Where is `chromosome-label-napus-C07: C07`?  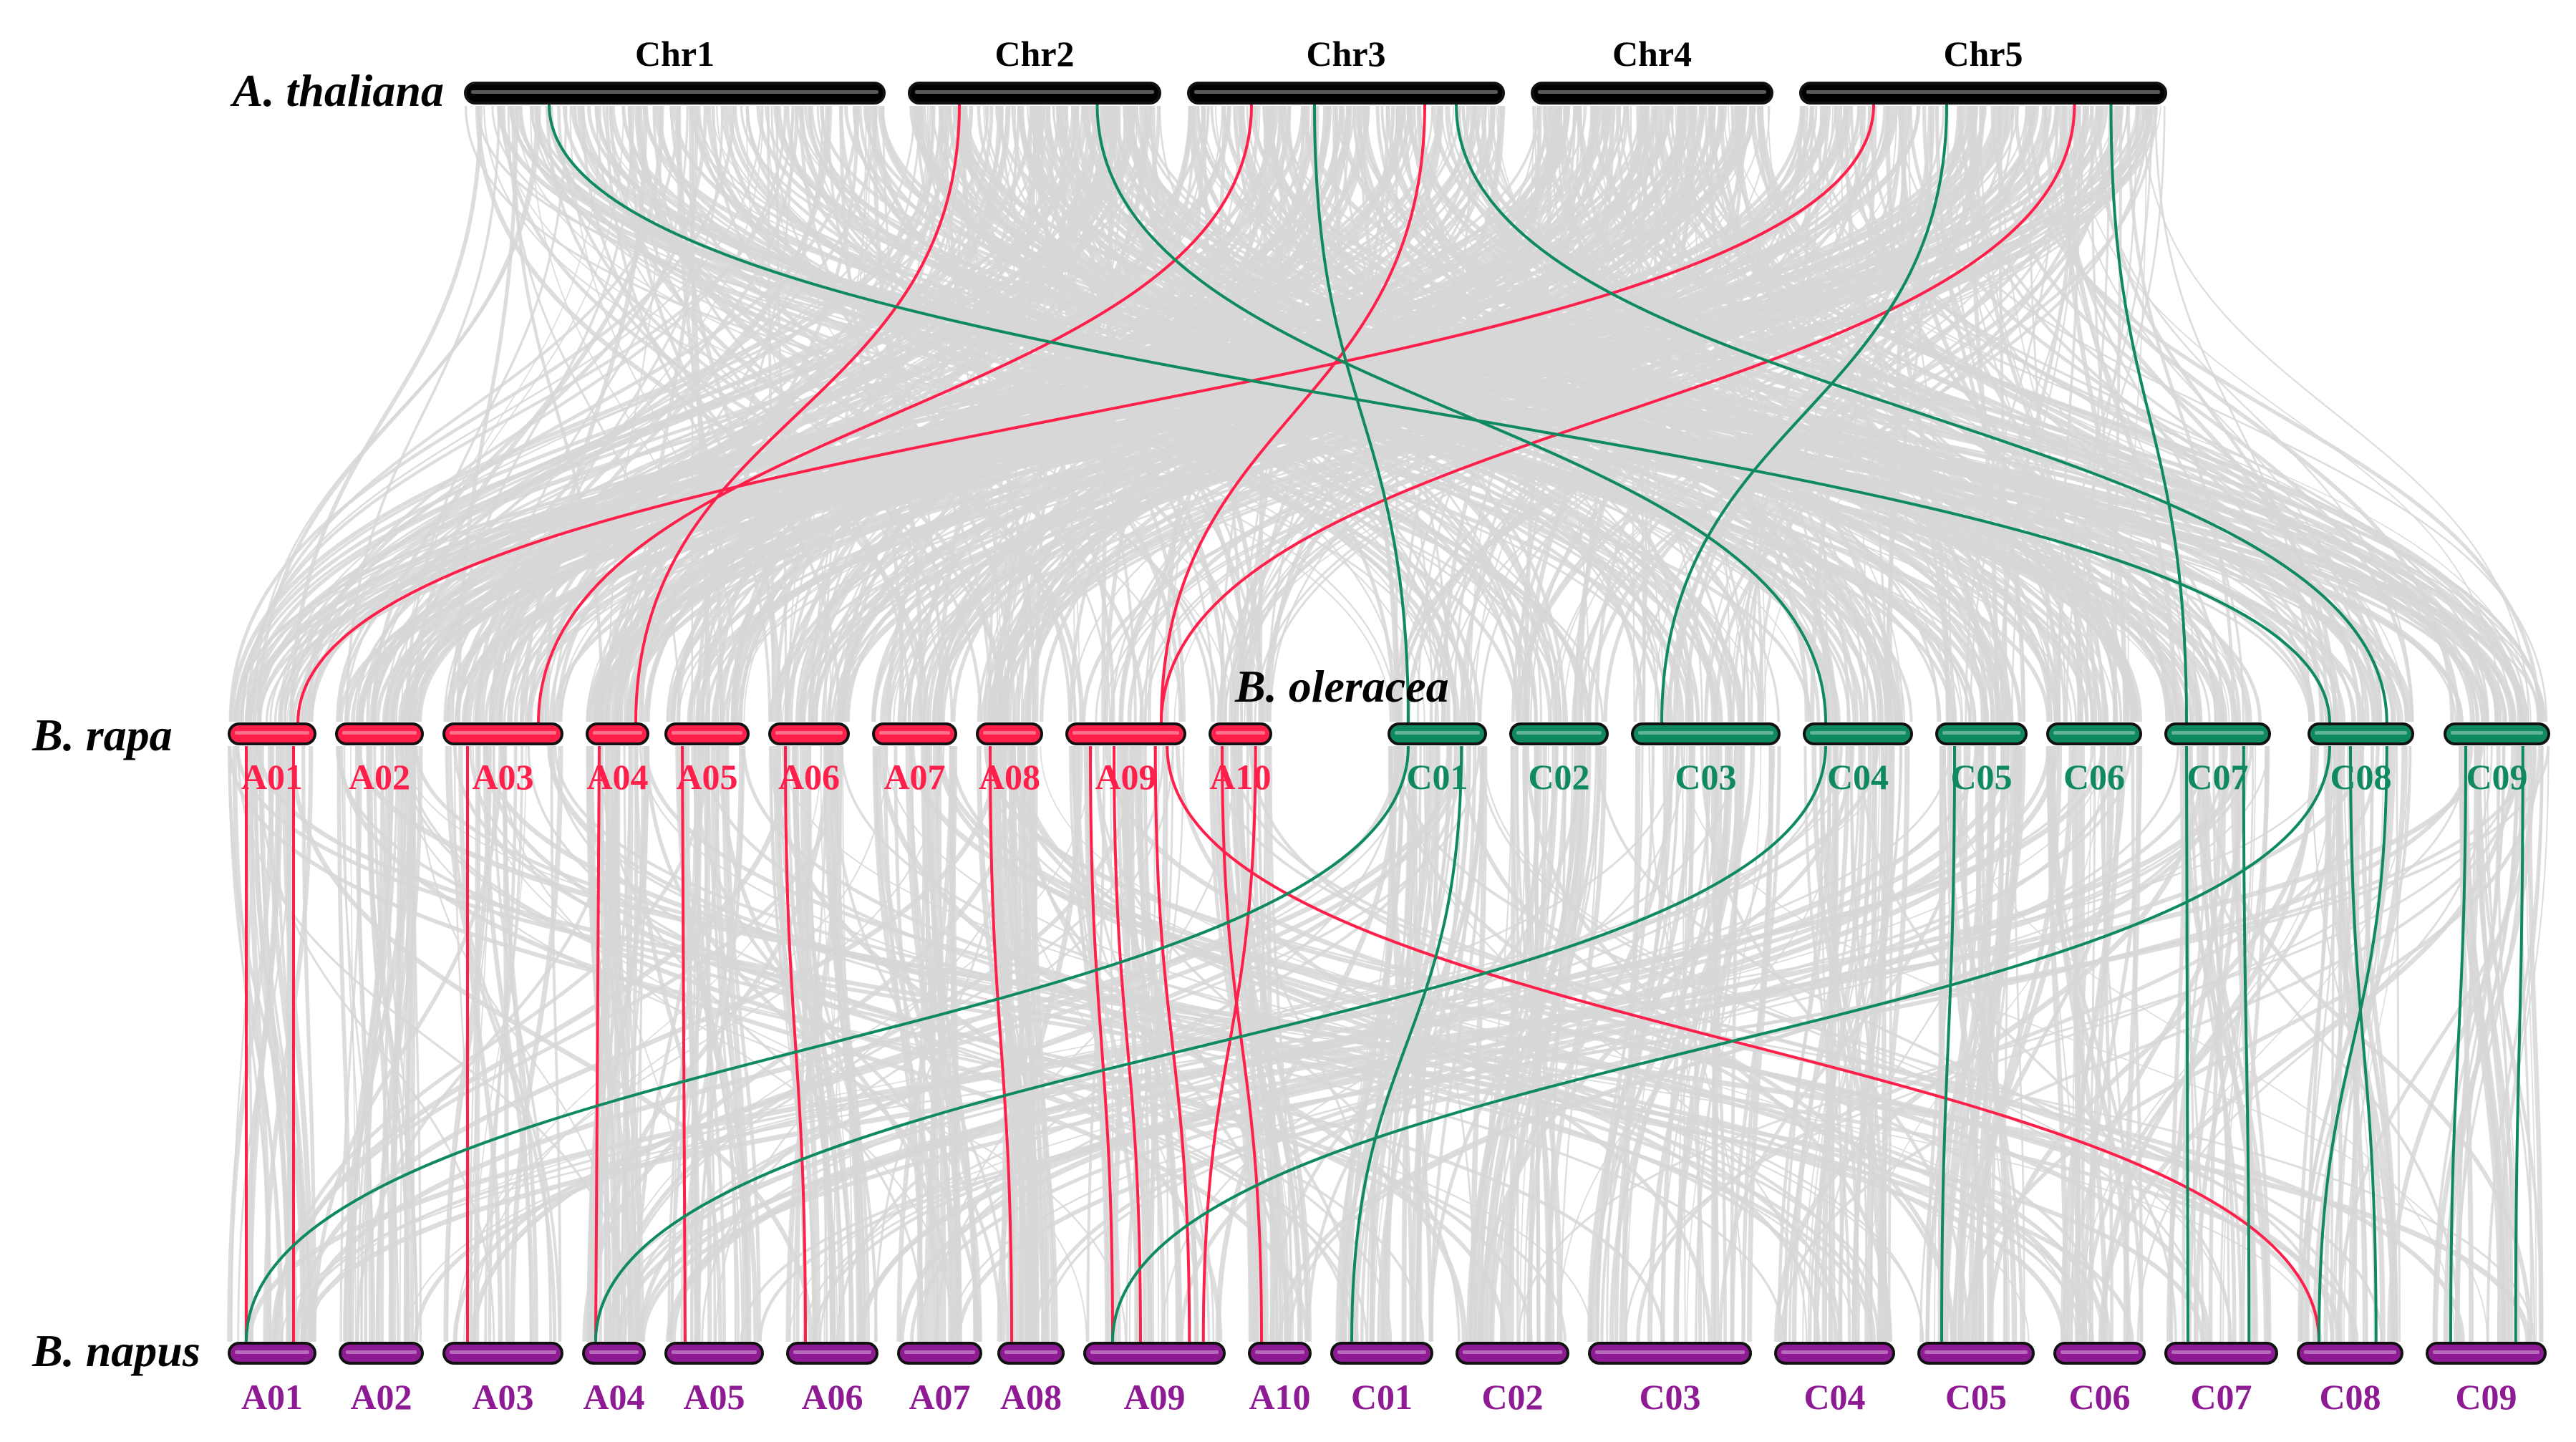
chromosome-label-napus-C07: C07 is located at coordinates (2221, 1397).